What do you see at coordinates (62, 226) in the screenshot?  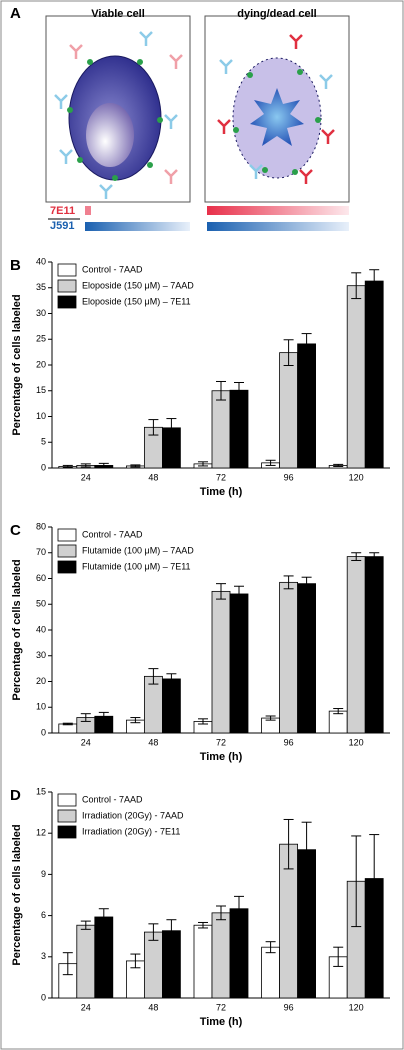 I see `marker-label: J591` at bounding box center [62, 226].